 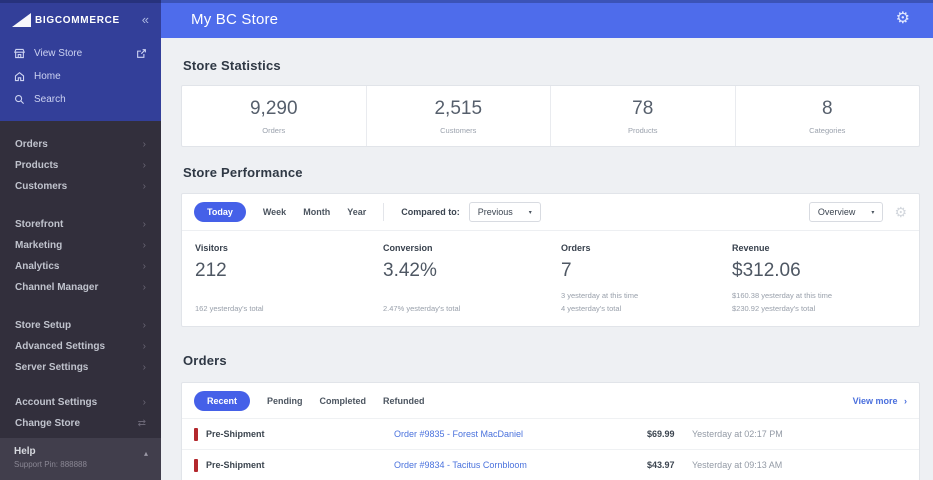 I want to click on sidebar-item-marketing: Marketing ›, so click(x=80, y=245).